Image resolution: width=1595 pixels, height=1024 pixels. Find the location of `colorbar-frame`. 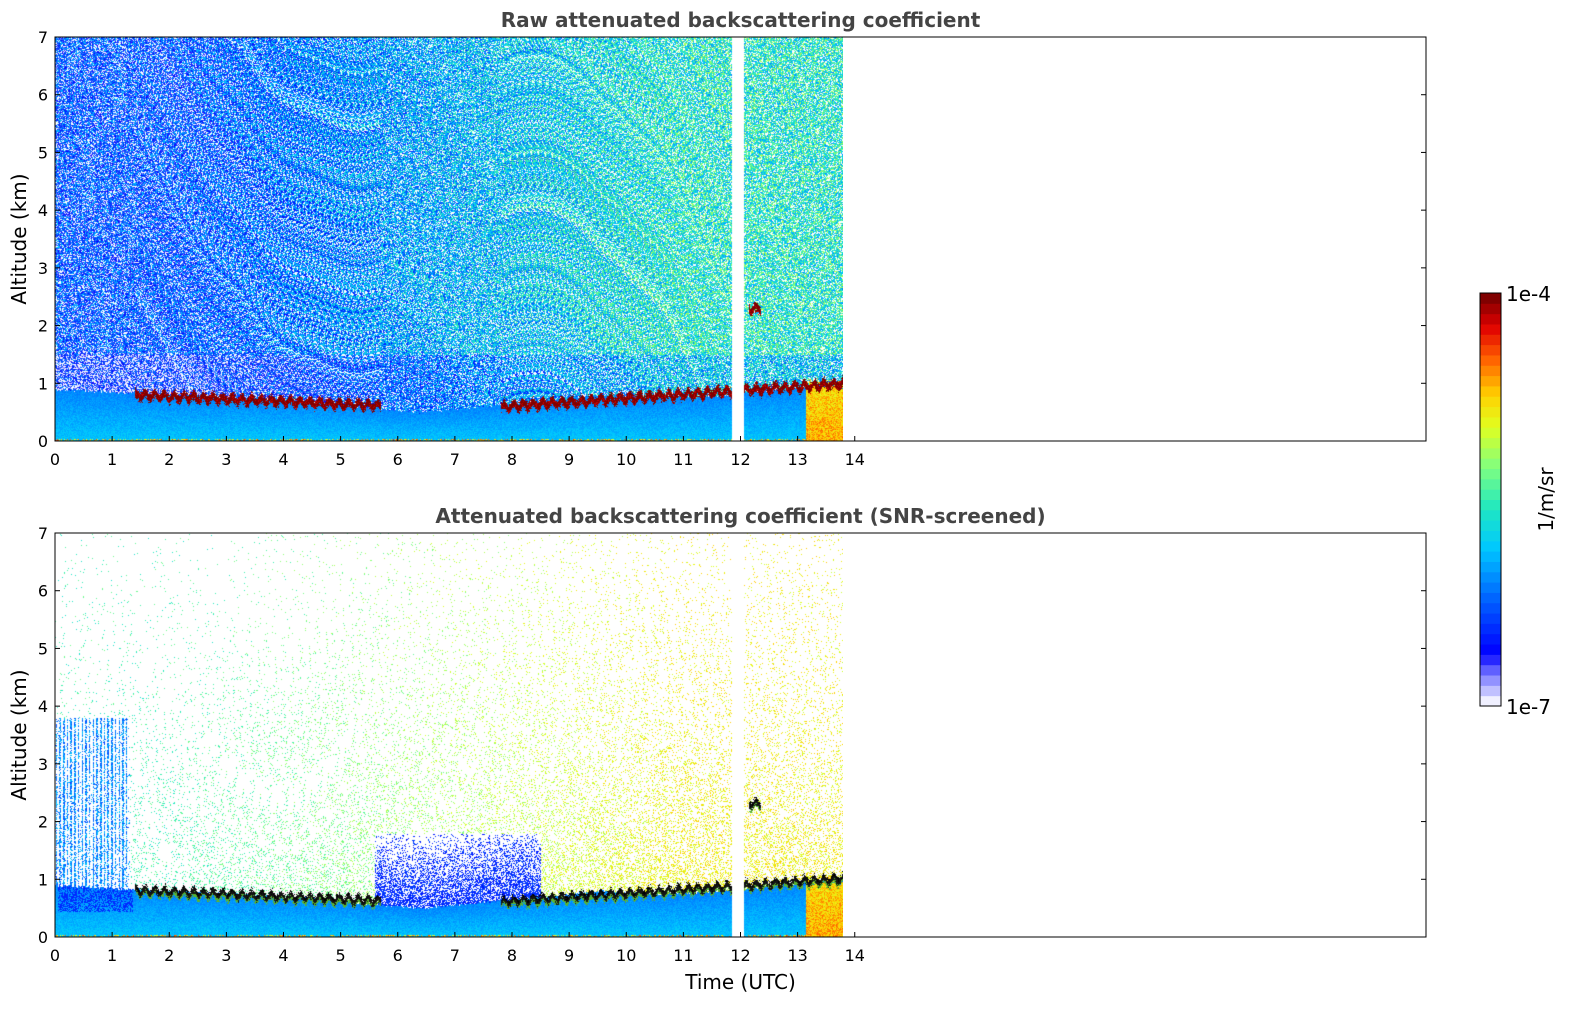

colorbar-frame is located at coordinates (1490, 499).